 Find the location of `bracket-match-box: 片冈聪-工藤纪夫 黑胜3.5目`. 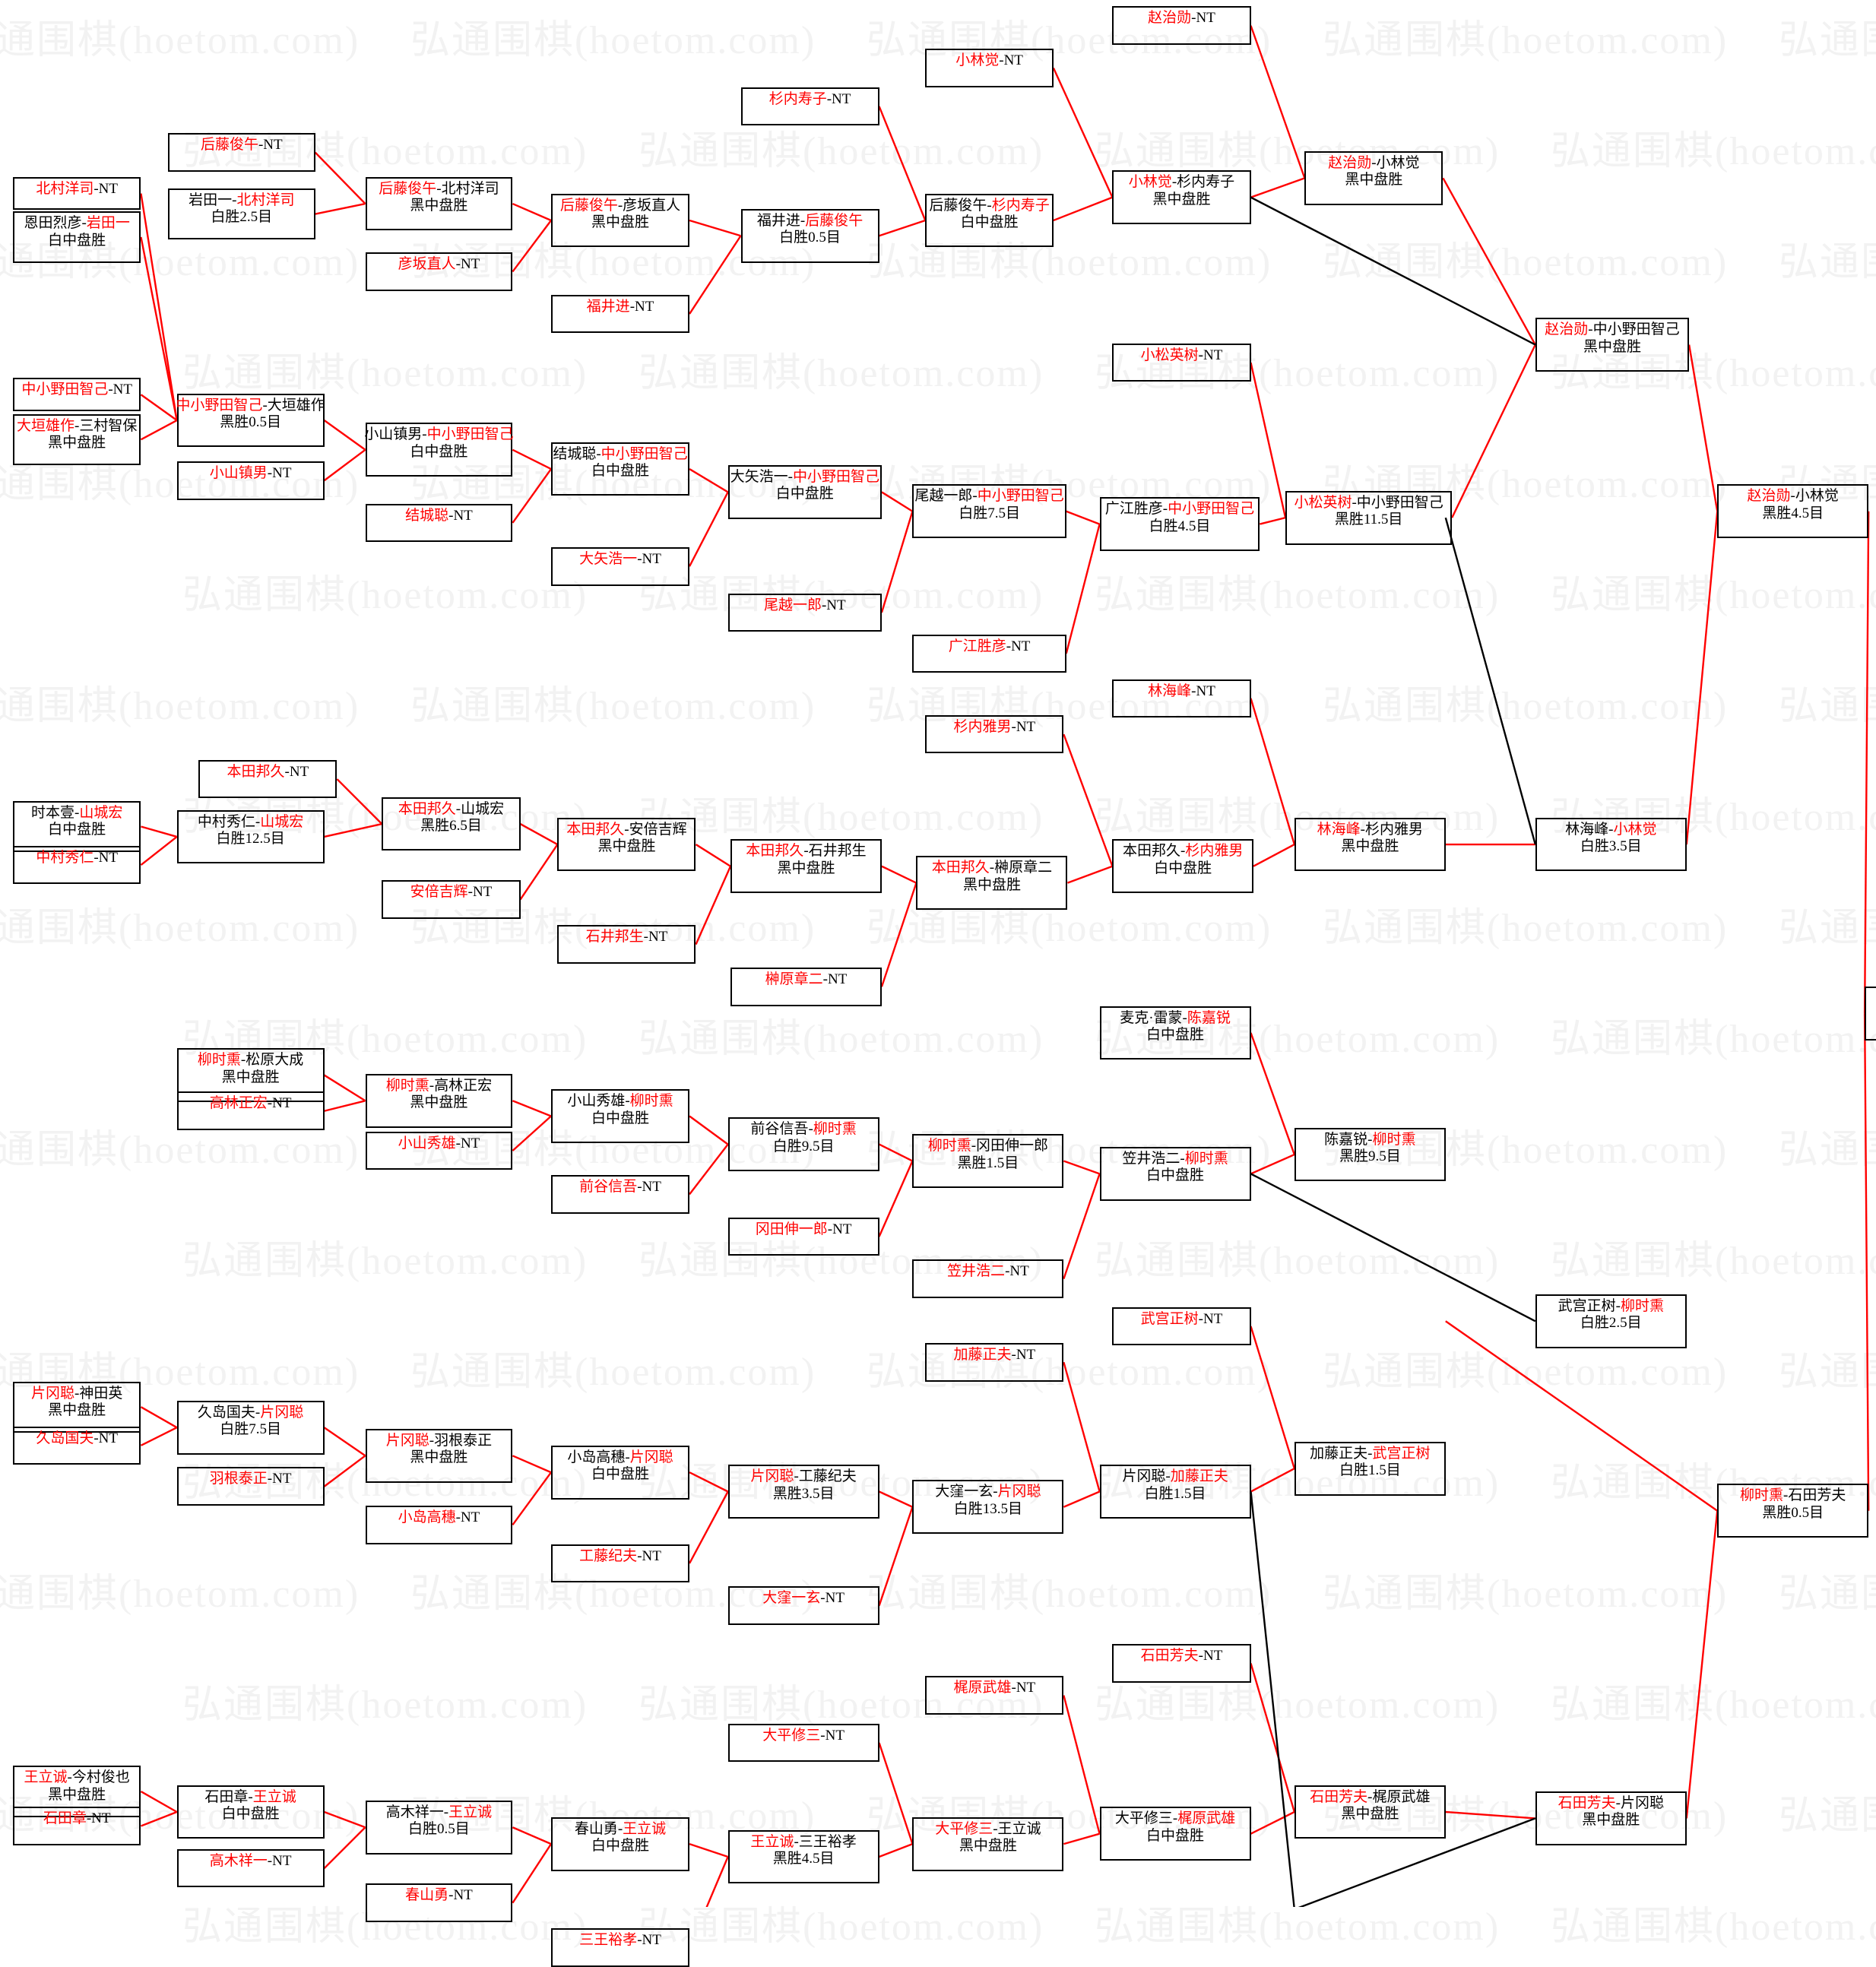

bracket-match-box: 片冈聪-工藤纪夫 黑胜3.5目 is located at coordinates (803, 1492).